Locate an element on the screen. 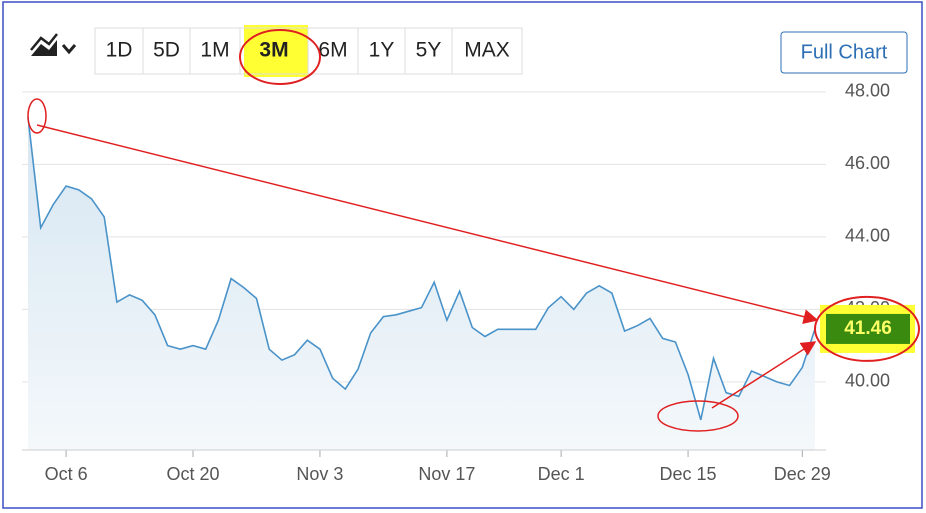  full-chart-button-box is located at coordinates (844, 52).